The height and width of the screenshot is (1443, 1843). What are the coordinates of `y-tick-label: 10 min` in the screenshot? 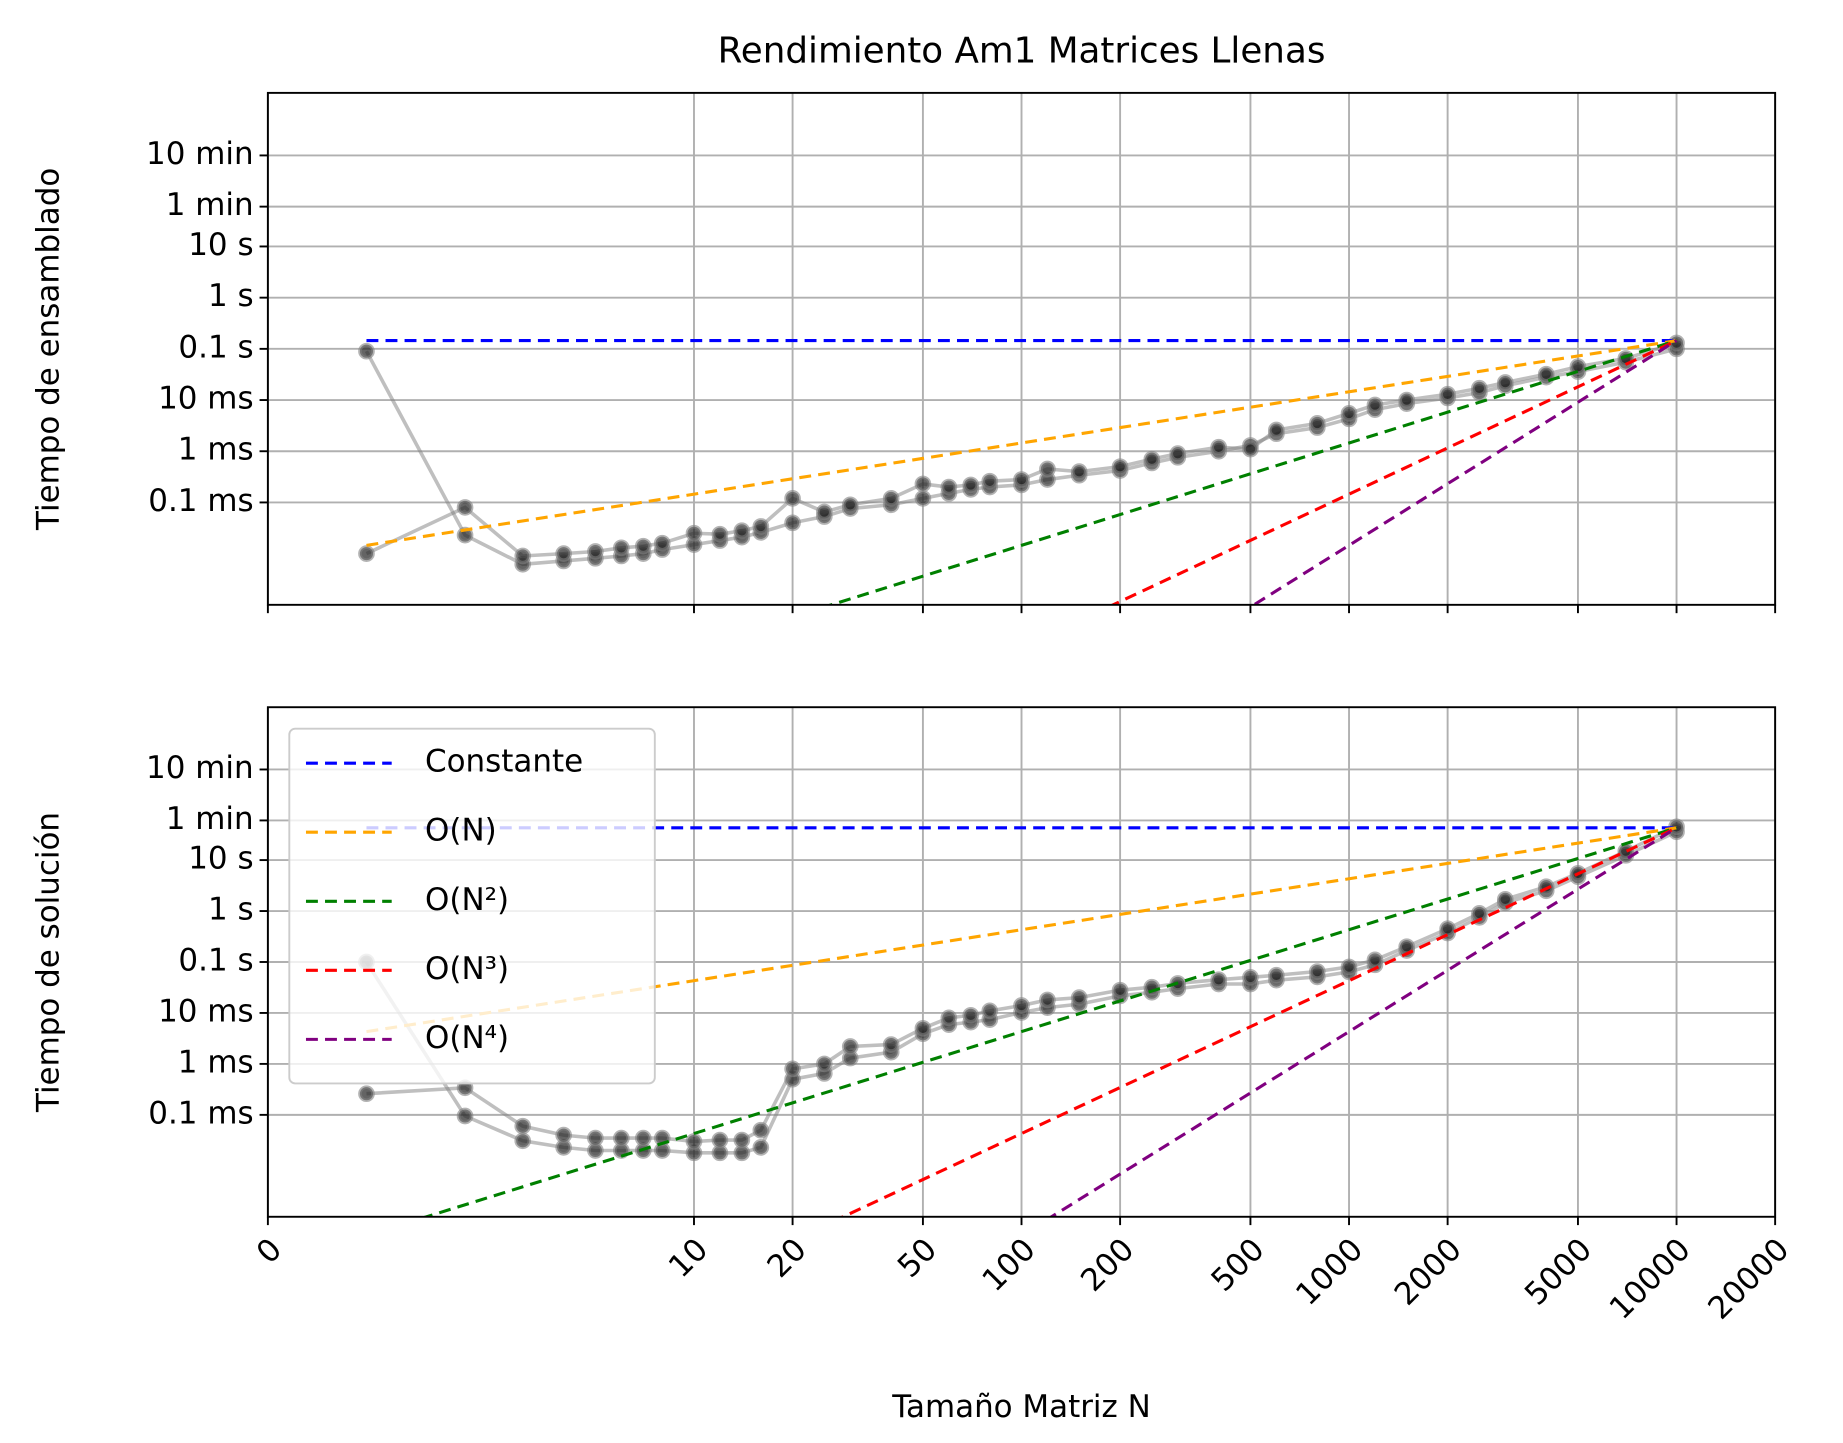 It's located at (200, 154).